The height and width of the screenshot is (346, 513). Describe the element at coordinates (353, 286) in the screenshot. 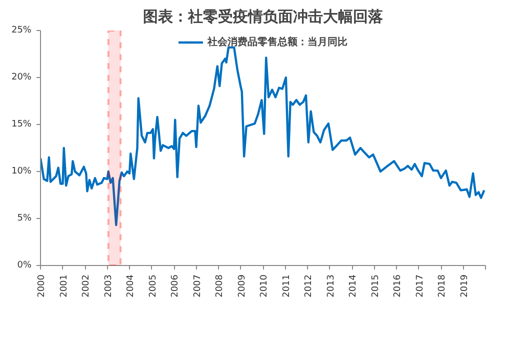

I see `x-tick-label: 2014` at that location.